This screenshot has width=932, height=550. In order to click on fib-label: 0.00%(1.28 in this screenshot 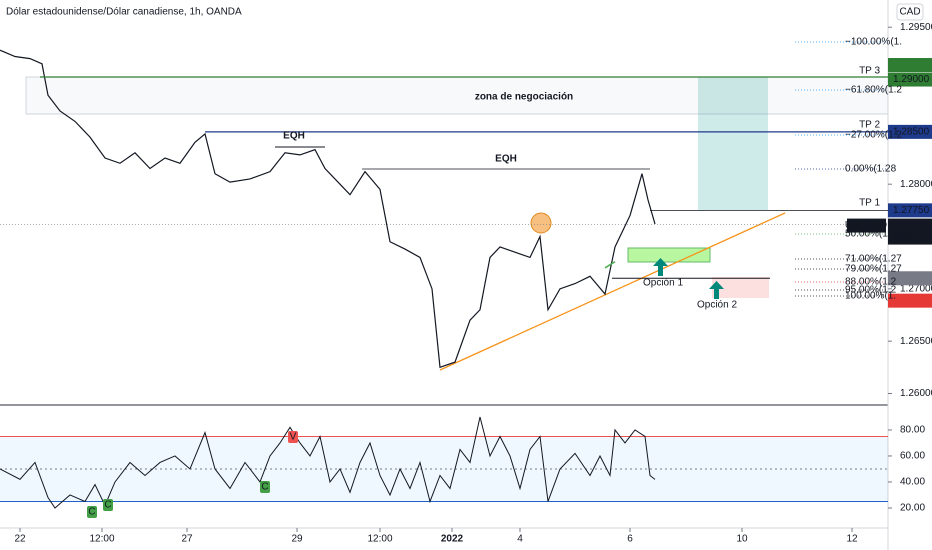, I will do `click(871, 169)`.